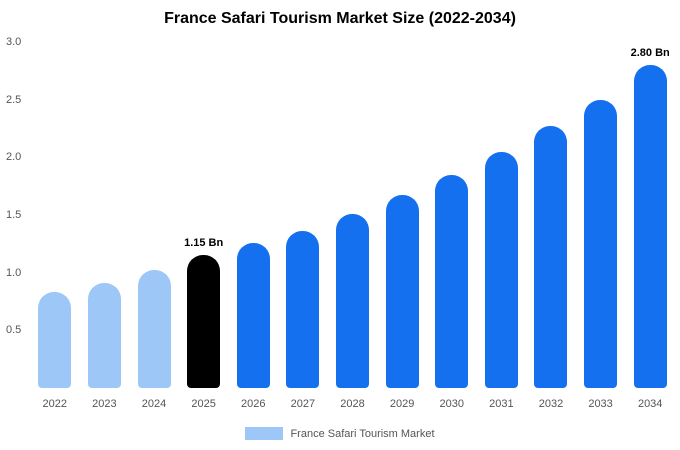  I want to click on bar-2033, so click(601, 243).